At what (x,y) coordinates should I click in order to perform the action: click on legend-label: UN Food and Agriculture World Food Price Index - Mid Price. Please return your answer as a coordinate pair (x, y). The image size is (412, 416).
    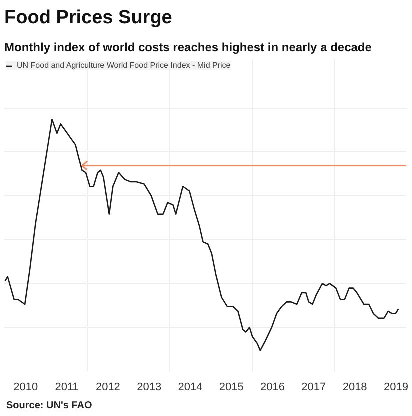
    Looking at the image, I should click on (124, 65).